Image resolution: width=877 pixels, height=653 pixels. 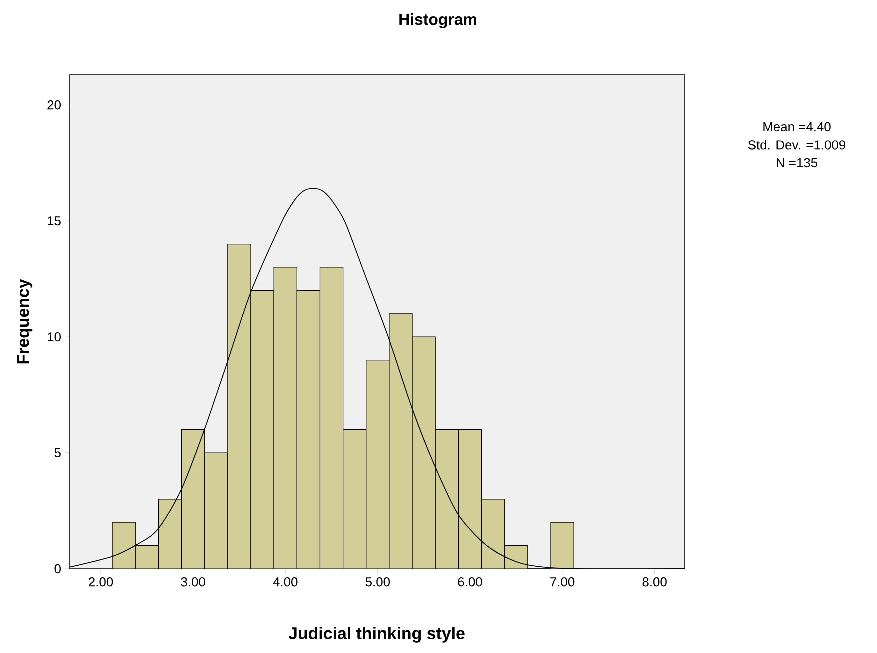 What do you see at coordinates (438, 21) in the screenshot?
I see `chart-title: Histogram` at bounding box center [438, 21].